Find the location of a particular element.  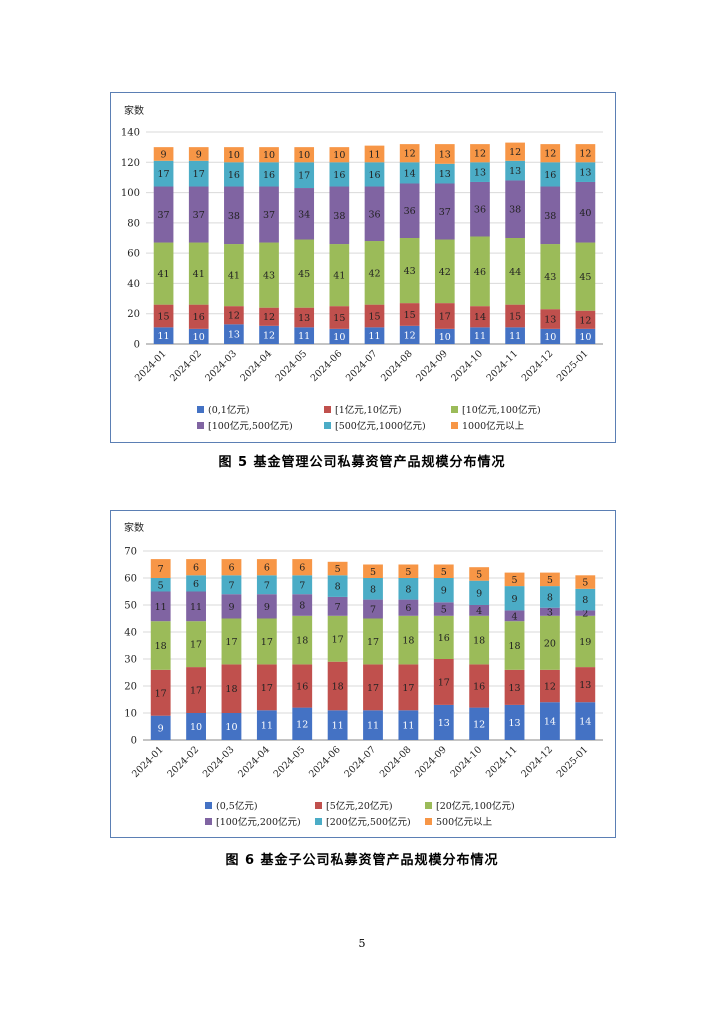

data-label: 8 is located at coordinates (585, 600).